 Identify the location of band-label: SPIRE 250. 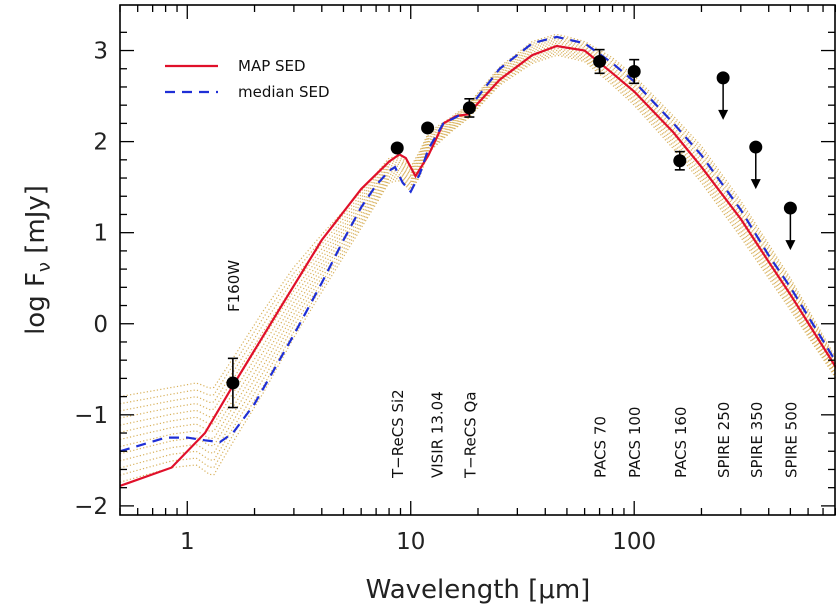
(724, 440).